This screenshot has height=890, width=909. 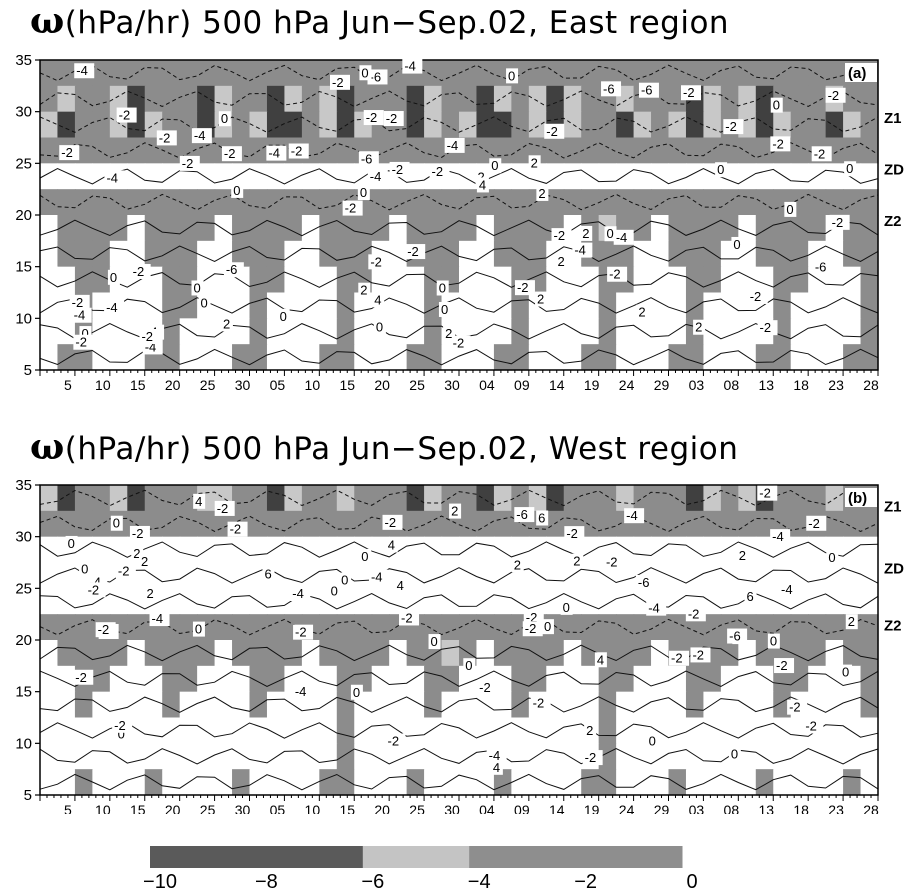 I want to click on contour-label: -6, so click(x=609, y=88).